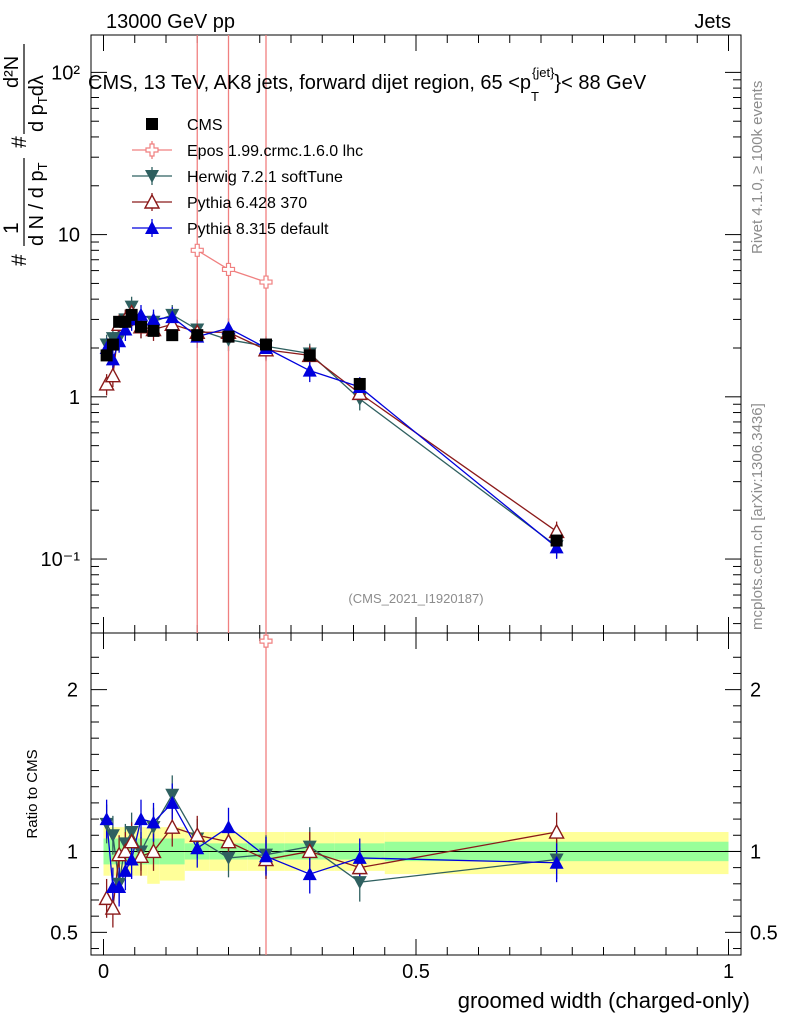 The width and height of the screenshot is (786, 1024). What do you see at coordinates (604, 1000) in the screenshot?
I see `x-axis-label: groomed width (charged-only)` at bounding box center [604, 1000].